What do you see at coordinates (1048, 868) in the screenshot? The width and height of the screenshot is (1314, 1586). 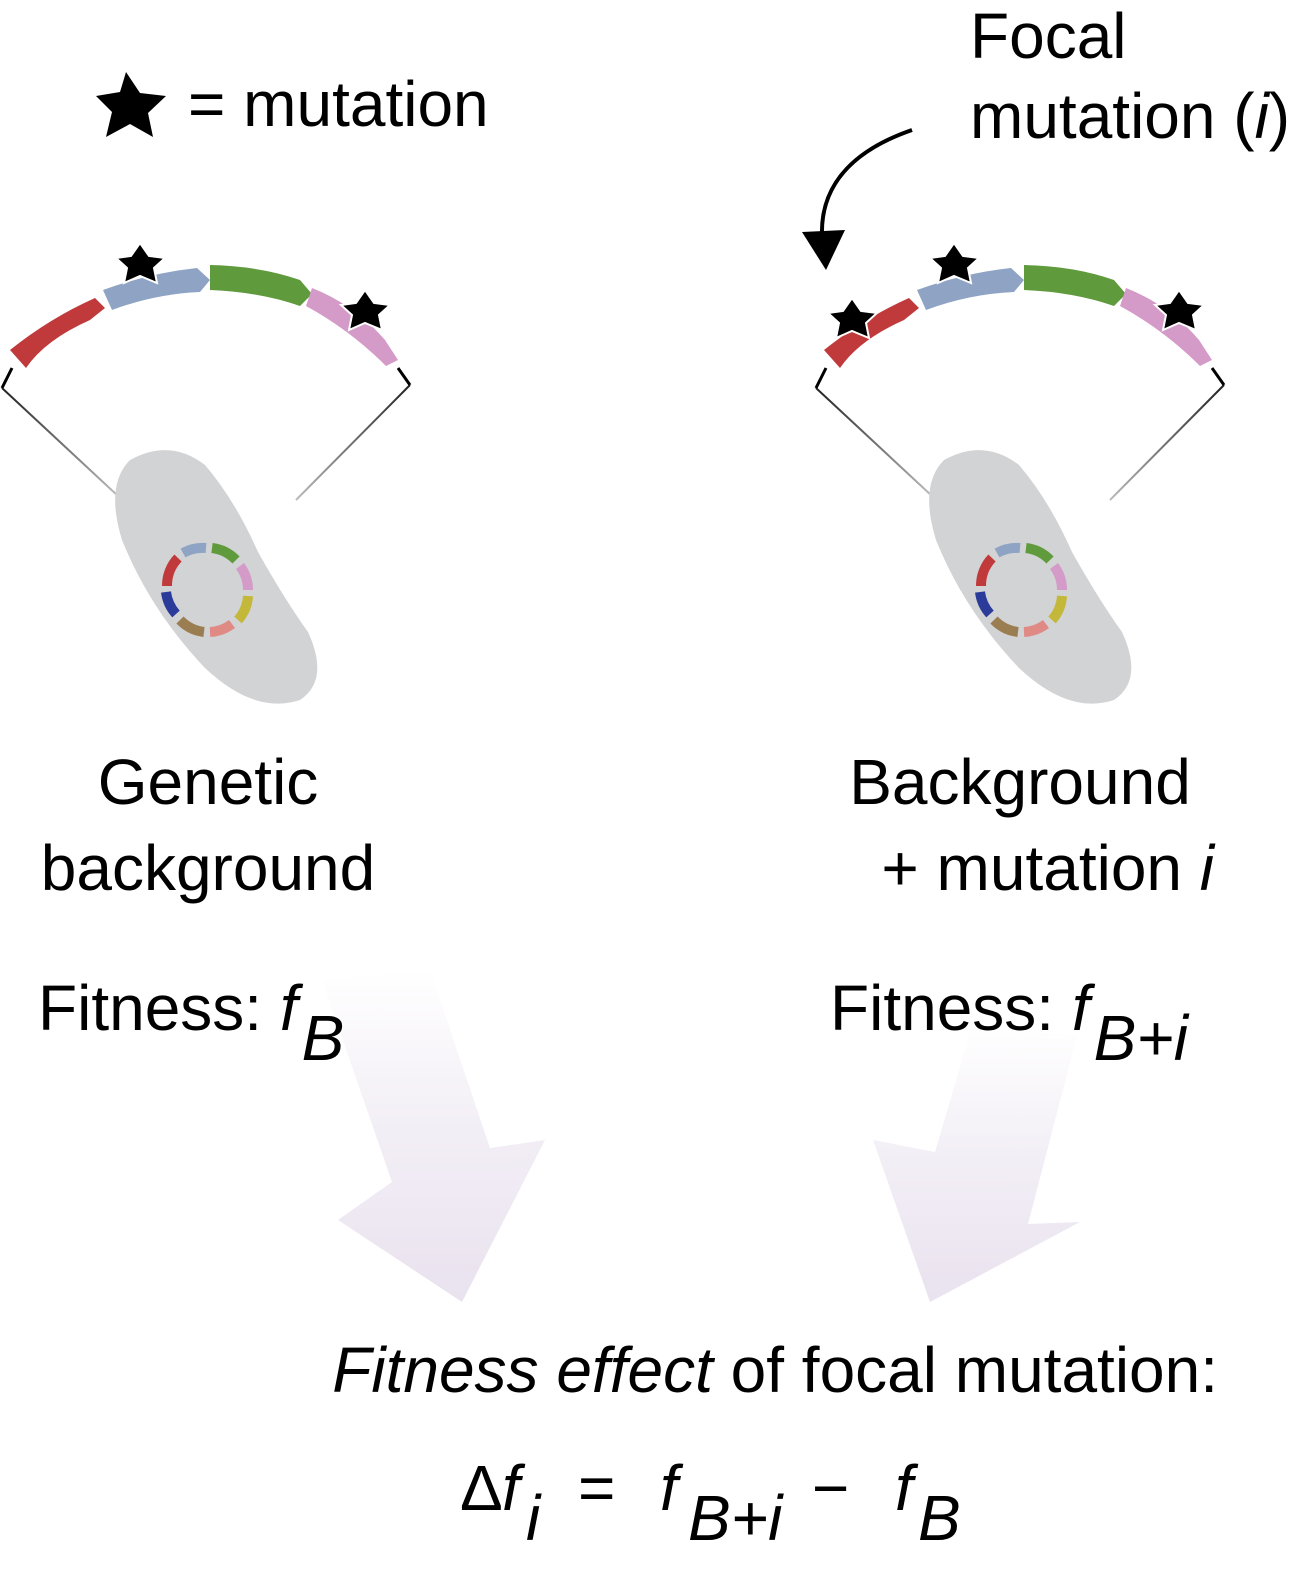 I see `right-label-line2: + mutation i` at bounding box center [1048, 868].